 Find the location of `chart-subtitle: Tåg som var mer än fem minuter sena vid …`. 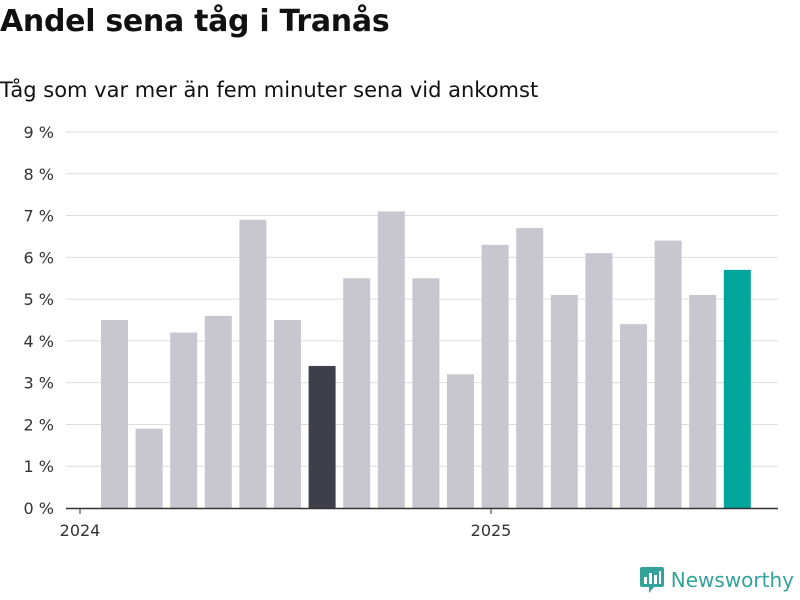

chart-subtitle: Tåg som var mer än fem minuter sena vid … is located at coordinates (269, 90).